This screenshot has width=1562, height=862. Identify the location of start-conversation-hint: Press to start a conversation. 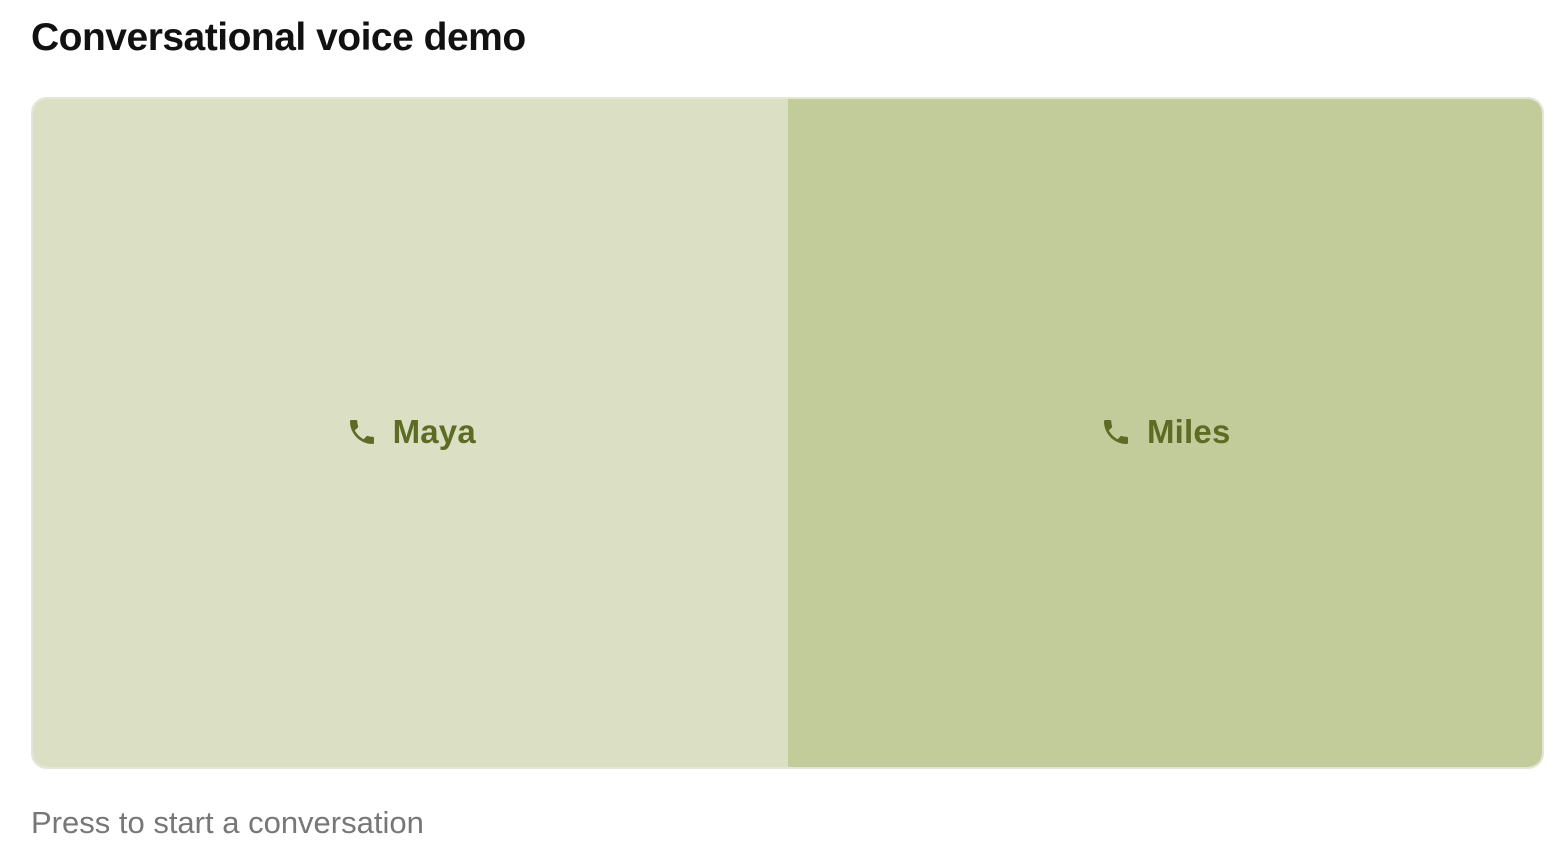
(227, 822).